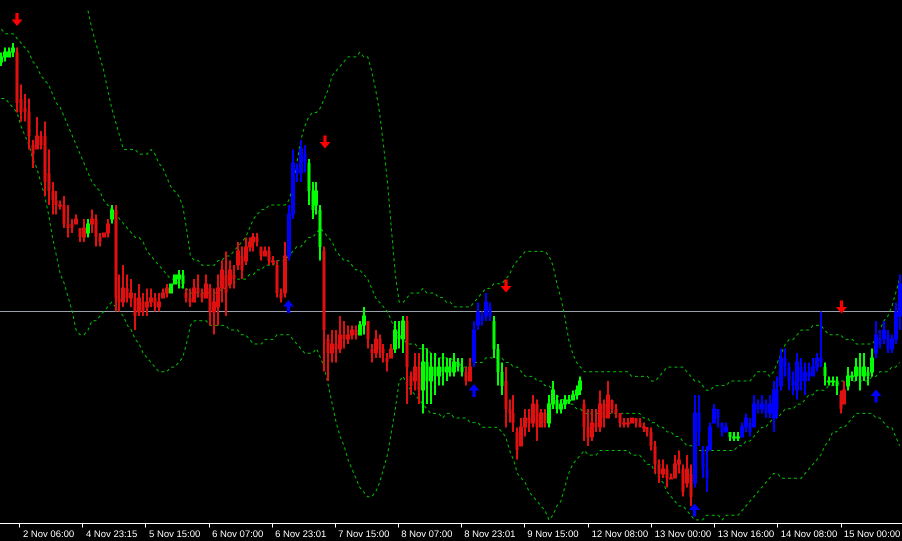  I want to click on x-tick-label: 6 Nov 23:01, so click(300, 534).